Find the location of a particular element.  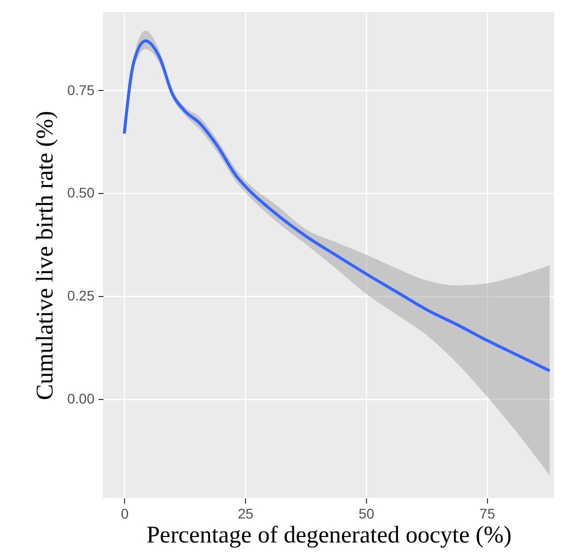

y-tick-label: 0.25 is located at coordinates (81, 296).